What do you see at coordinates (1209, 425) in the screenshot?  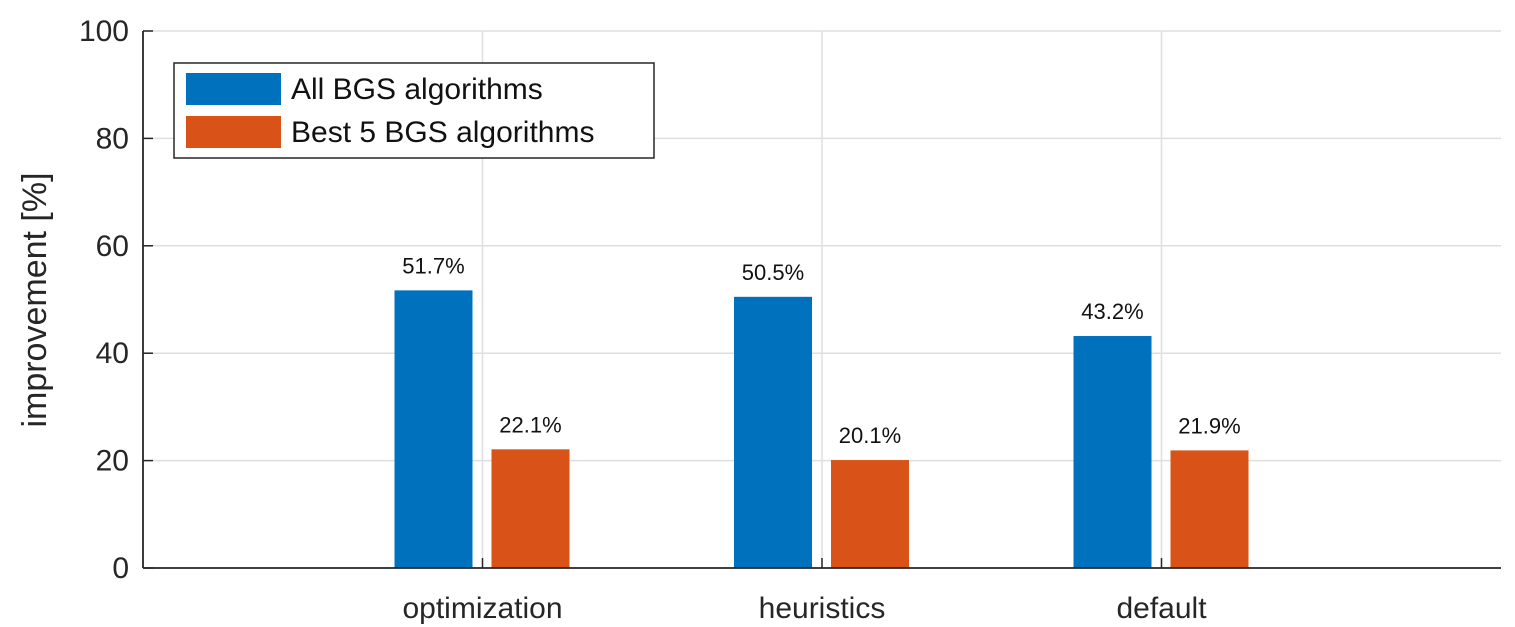 I see `data-label: 21.9%` at bounding box center [1209, 425].